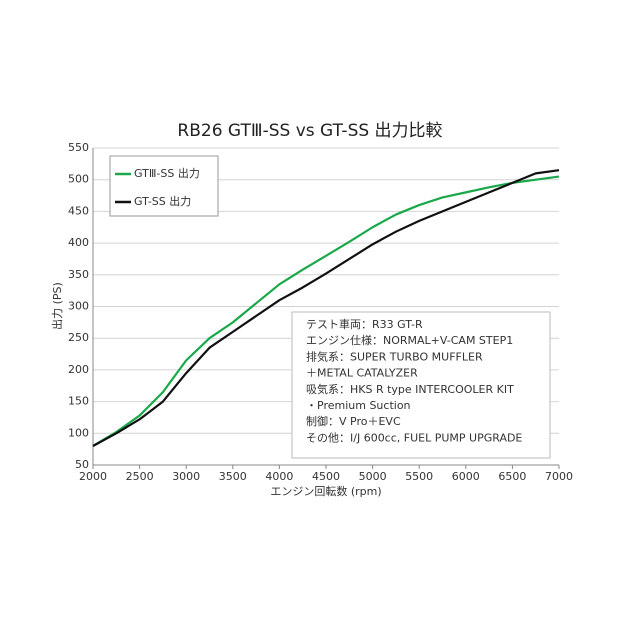 This screenshot has width=620, height=620. Describe the element at coordinates (409, 340) in the screenshot. I see `annotation-line: エンジン仕様：NORMAL+V-CAM STEP1` at that location.